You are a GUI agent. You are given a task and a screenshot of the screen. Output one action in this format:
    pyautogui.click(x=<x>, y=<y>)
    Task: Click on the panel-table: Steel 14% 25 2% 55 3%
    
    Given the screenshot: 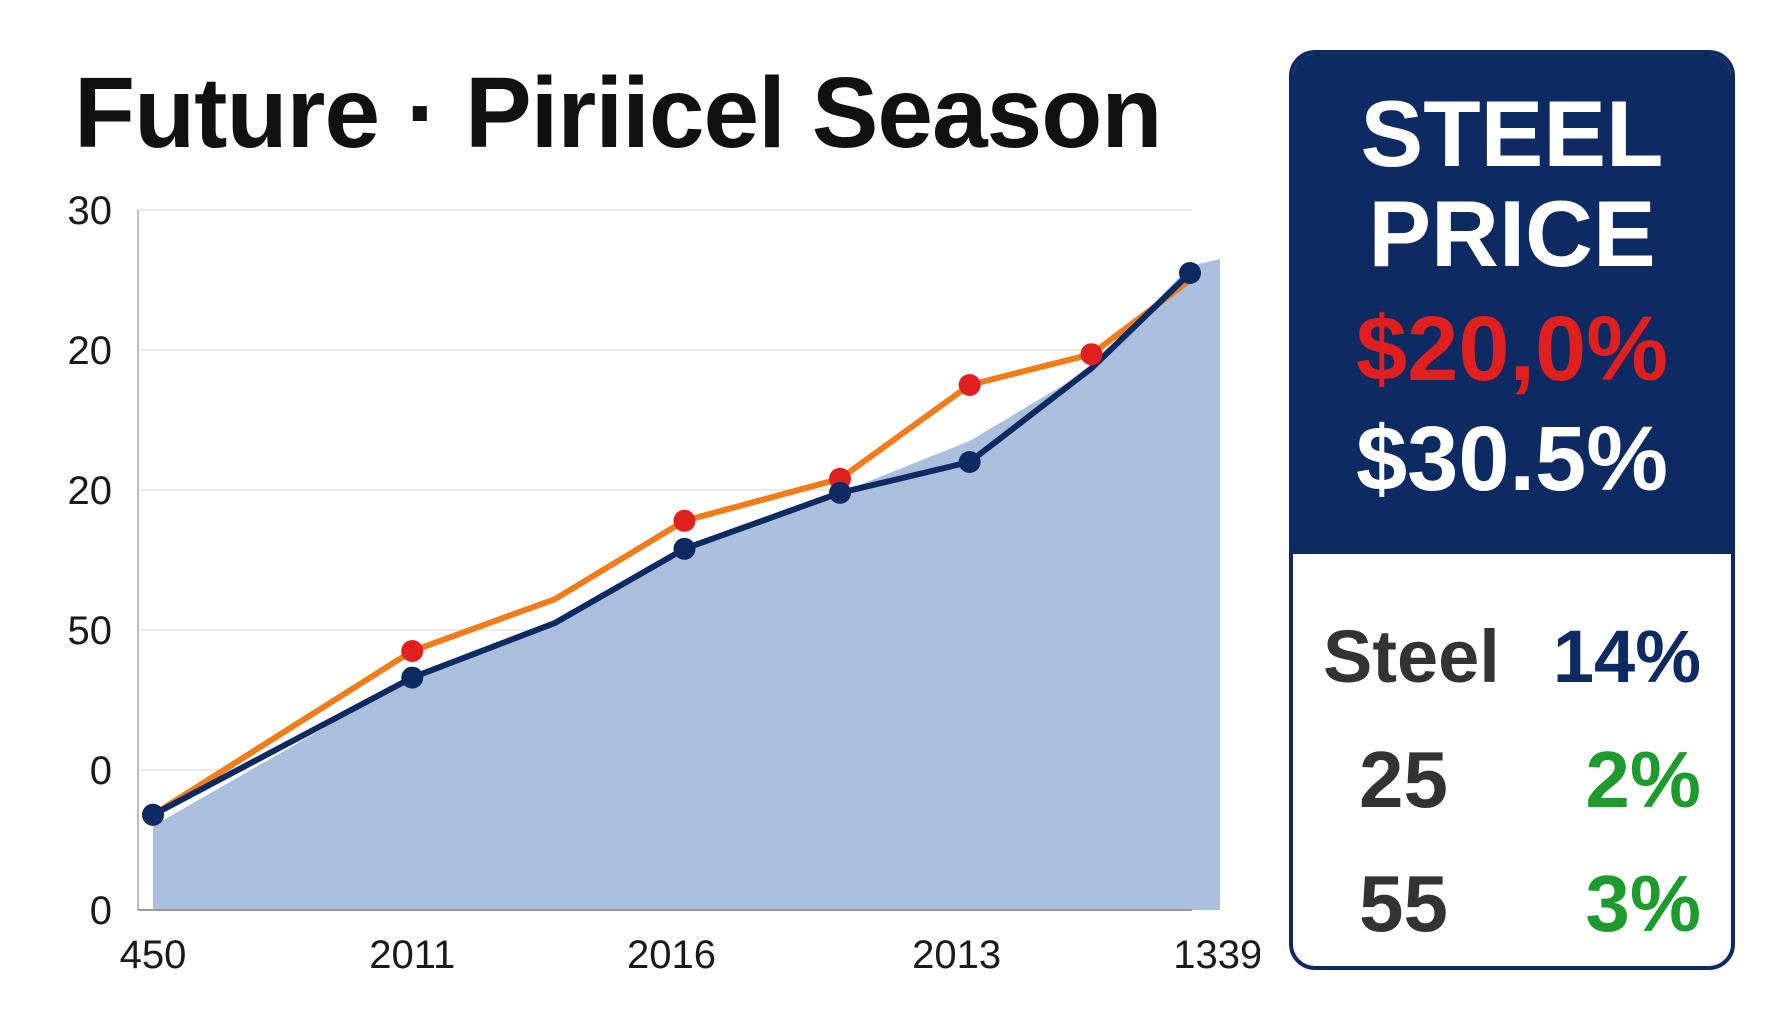 What is the action you would take?
    pyautogui.click(x=1512, y=760)
    